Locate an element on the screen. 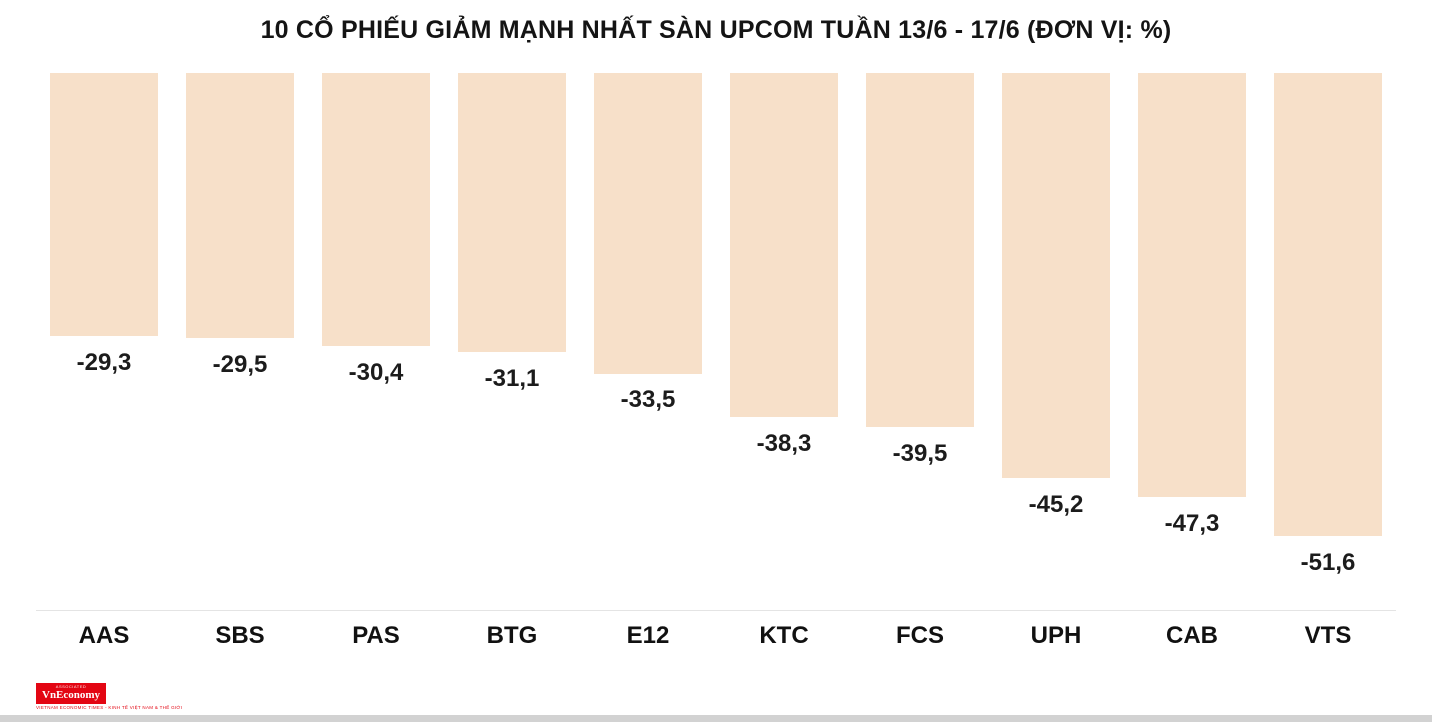 The image size is (1432, 722). value-label-sbs: -29,5 is located at coordinates (240, 364).